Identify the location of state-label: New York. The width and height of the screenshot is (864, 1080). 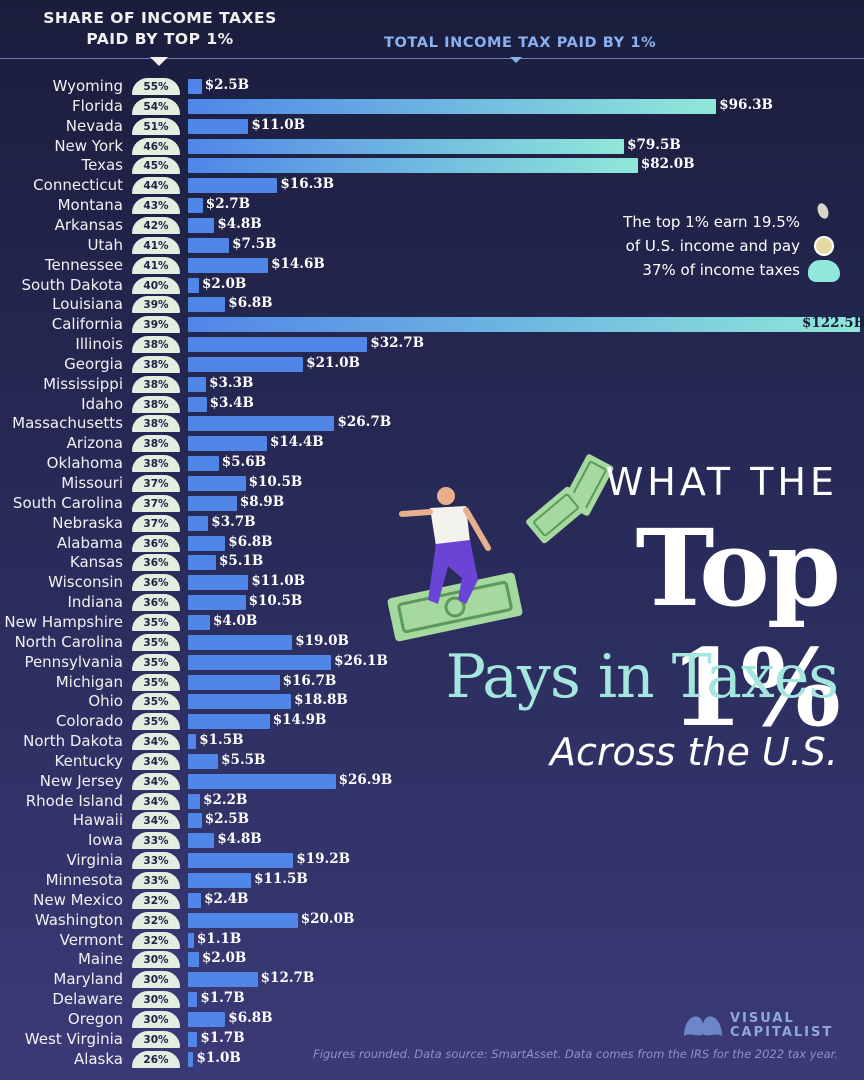
(88, 145).